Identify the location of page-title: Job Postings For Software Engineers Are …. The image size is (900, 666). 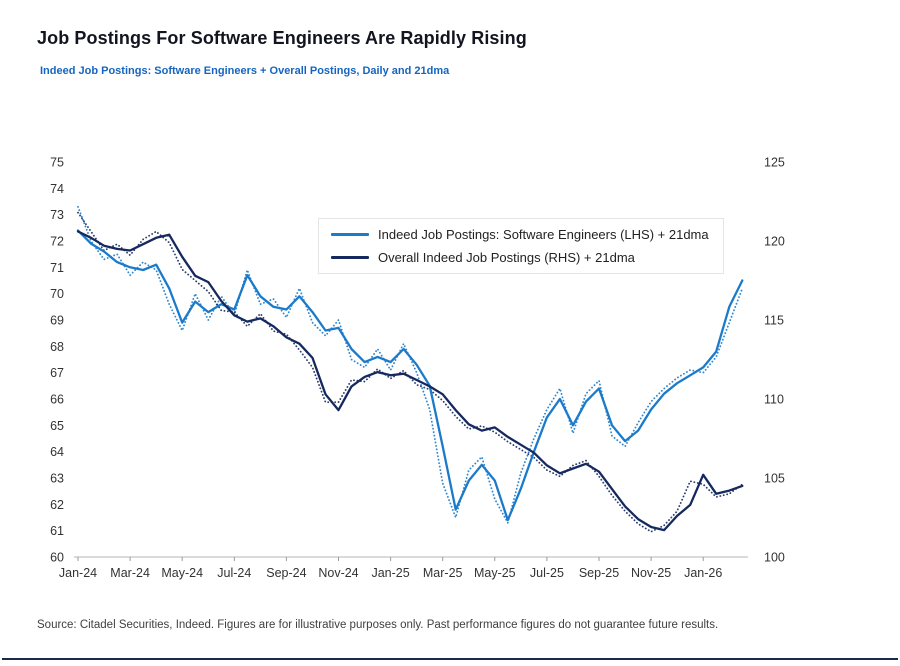
(282, 38).